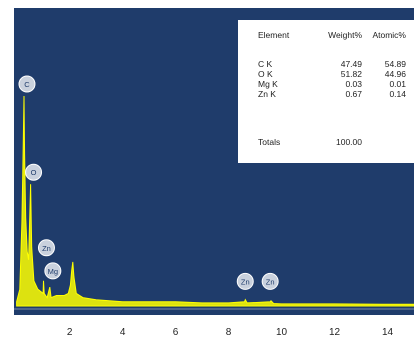 This screenshot has width=414, height=345. What do you see at coordinates (389, 35) in the screenshot?
I see `header-atomic: Atomic%` at bounding box center [389, 35].